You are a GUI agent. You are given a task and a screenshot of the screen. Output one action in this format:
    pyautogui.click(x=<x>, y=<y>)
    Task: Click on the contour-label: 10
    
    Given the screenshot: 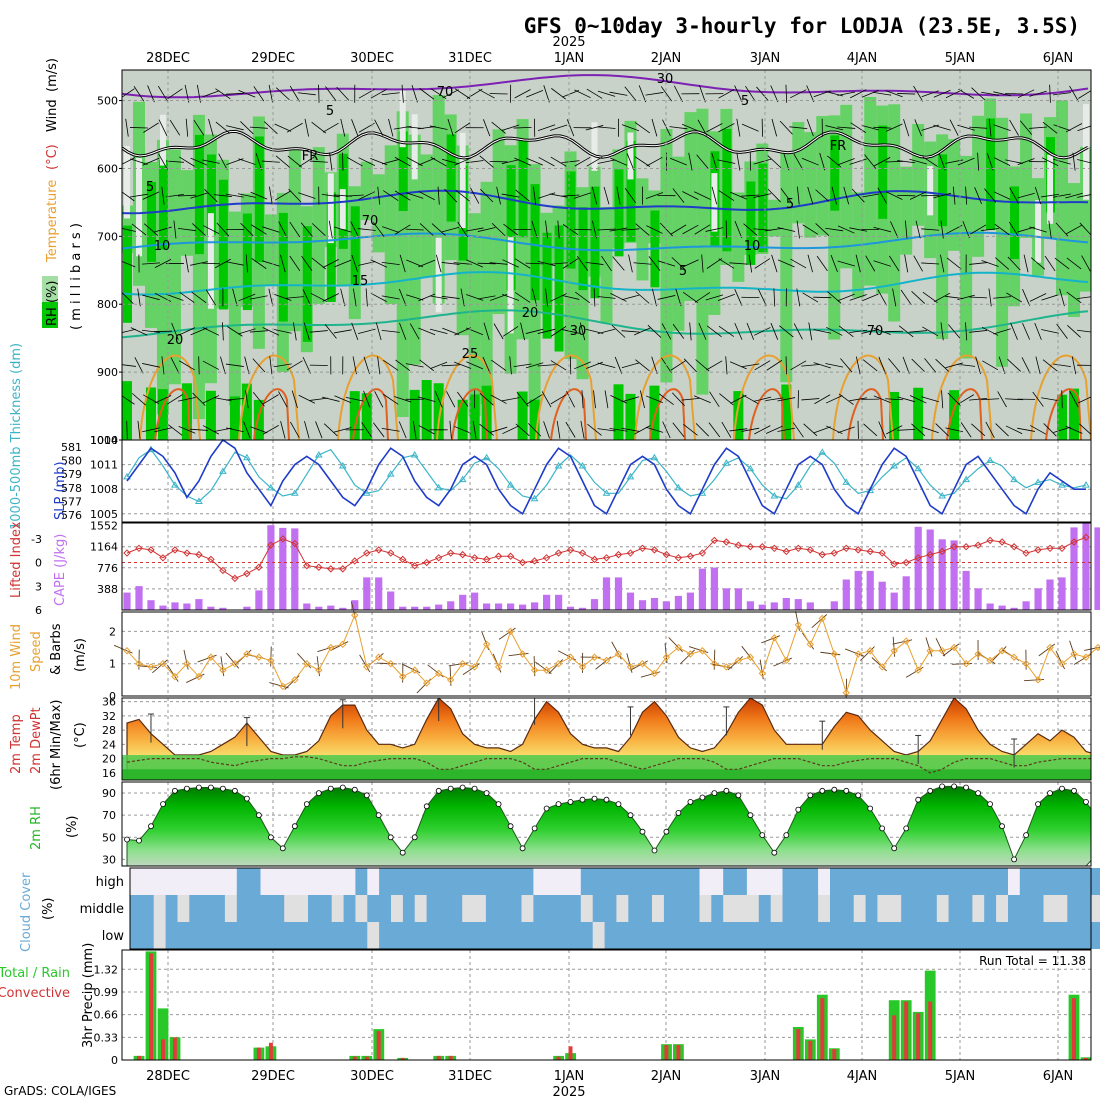 What is the action you would take?
    pyautogui.click(x=752, y=246)
    